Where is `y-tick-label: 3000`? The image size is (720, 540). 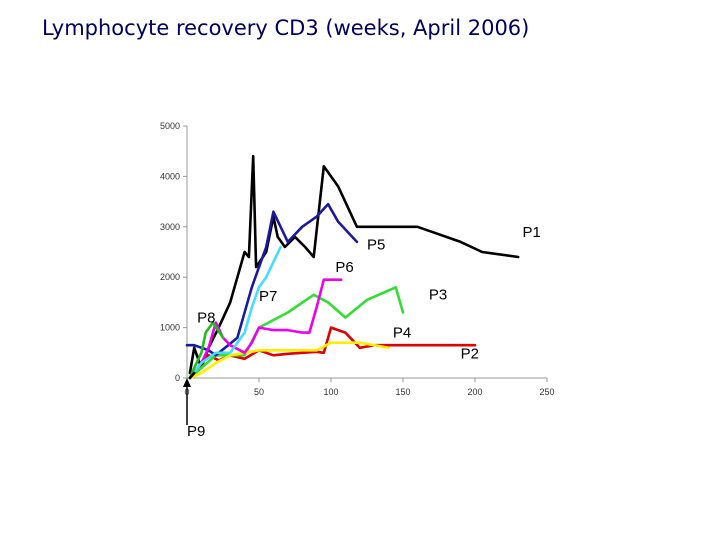 y-tick-label: 3000 is located at coordinates (170, 227).